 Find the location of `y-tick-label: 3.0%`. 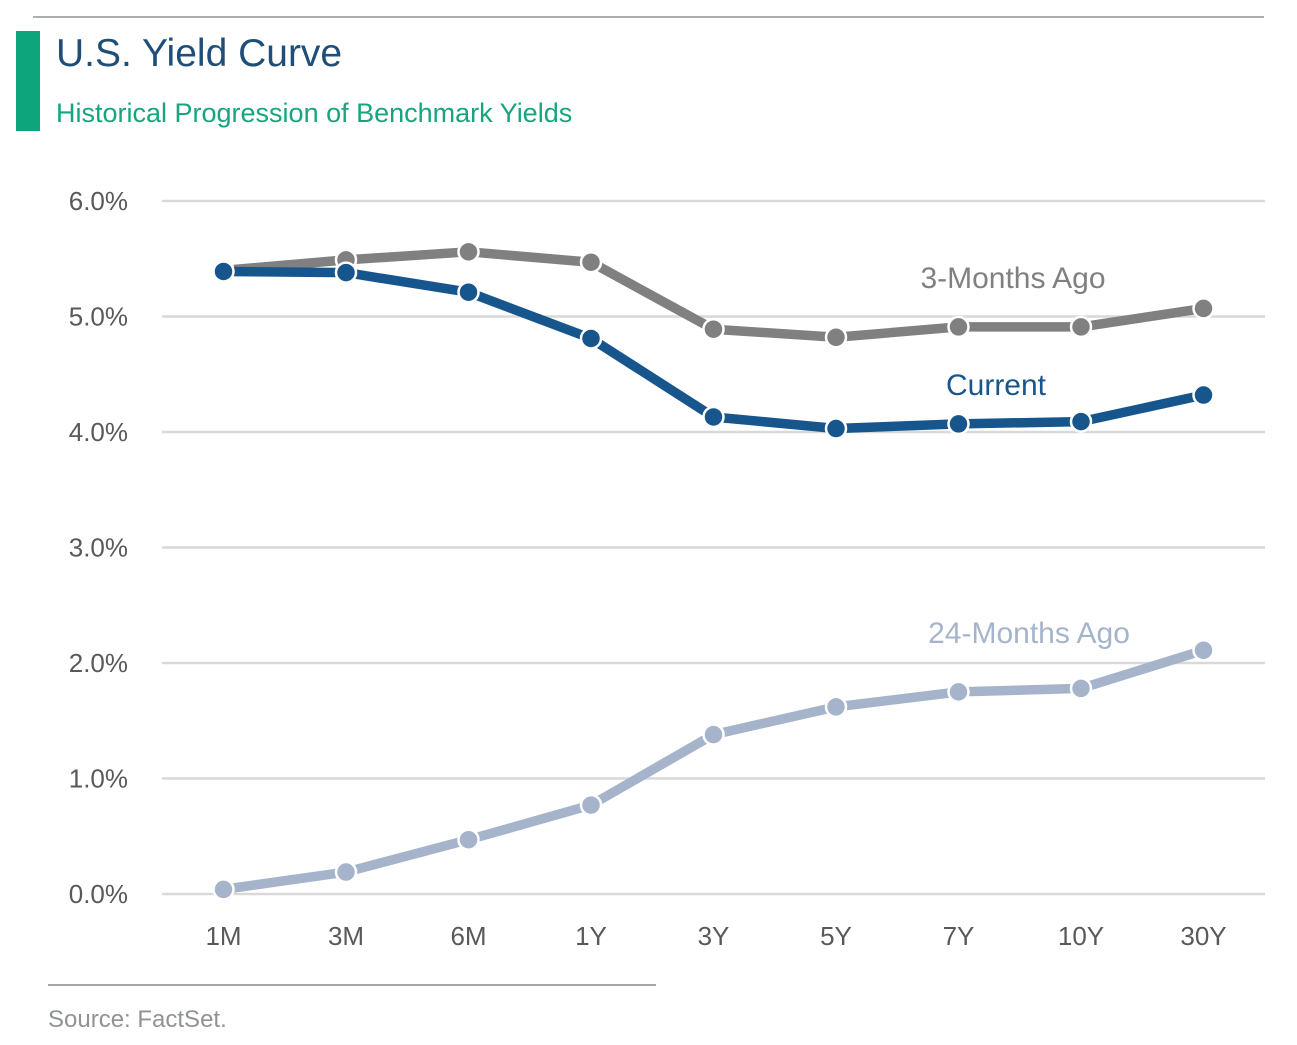

y-tick-label: 3.0% is located at coordinates (98, 548).